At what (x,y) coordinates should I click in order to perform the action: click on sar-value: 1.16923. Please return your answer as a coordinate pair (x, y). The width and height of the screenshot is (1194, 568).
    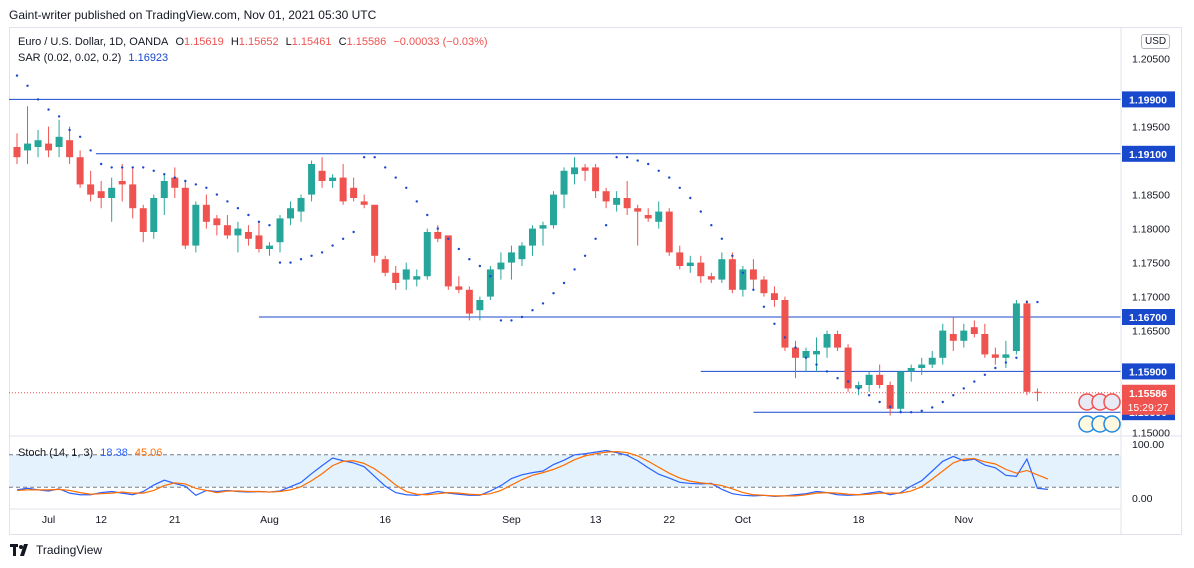
    Looking at the image, I should click on (148, 58).